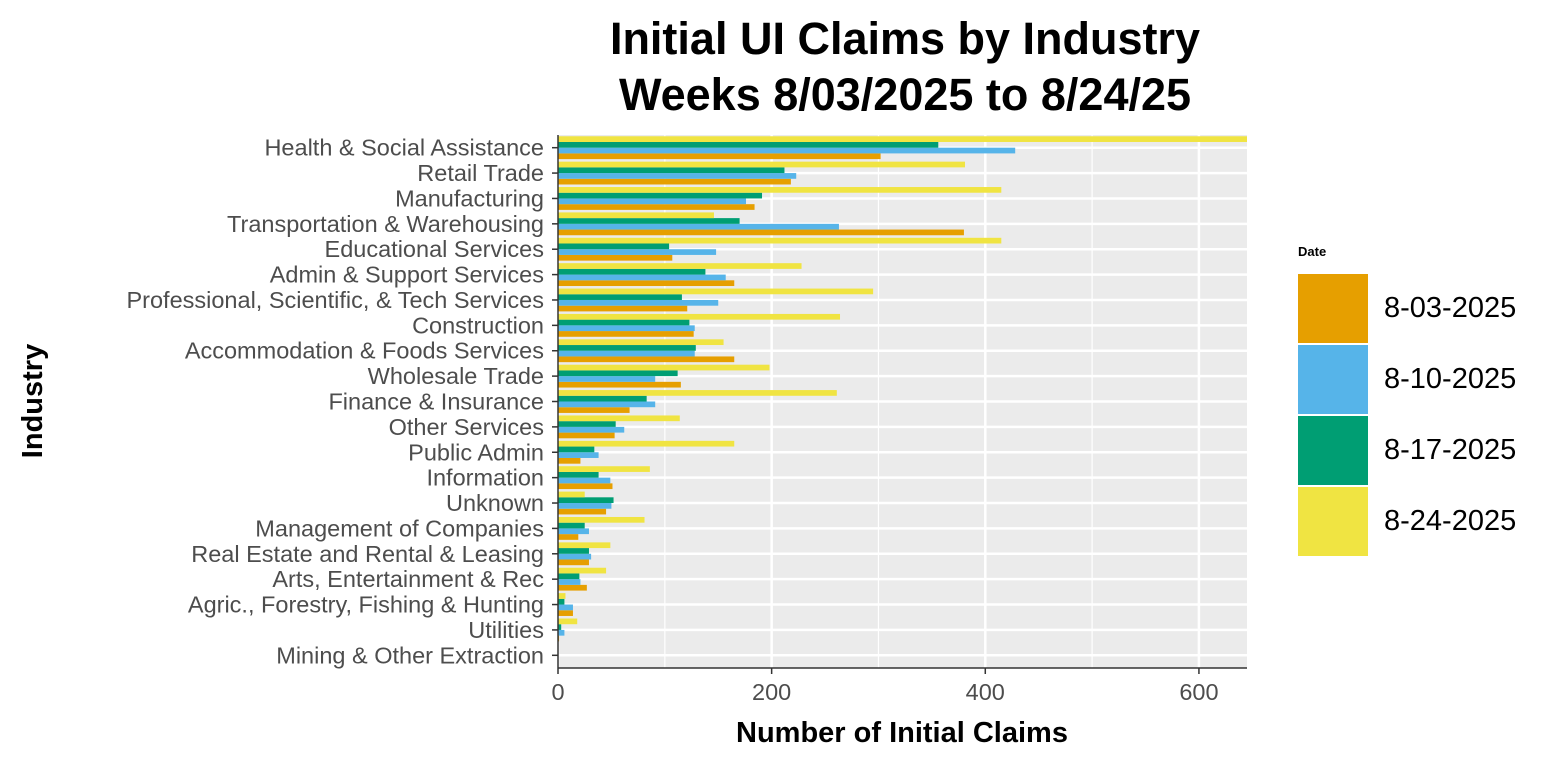 The width and height of the screenshot is (1567, 766). What do you see at coordinates (364, 351) in the screenshot?
I see `y-tick-label: Accommodation & Foods Services` at bounding box center [364, 351].